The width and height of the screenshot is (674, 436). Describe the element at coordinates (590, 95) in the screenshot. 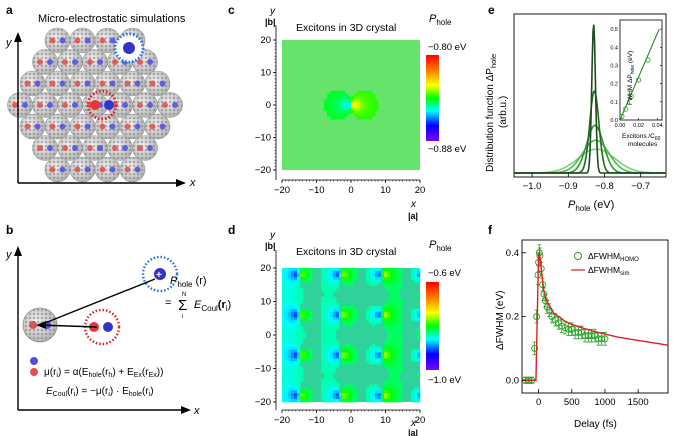

I see `e-plot-frame` at that location.